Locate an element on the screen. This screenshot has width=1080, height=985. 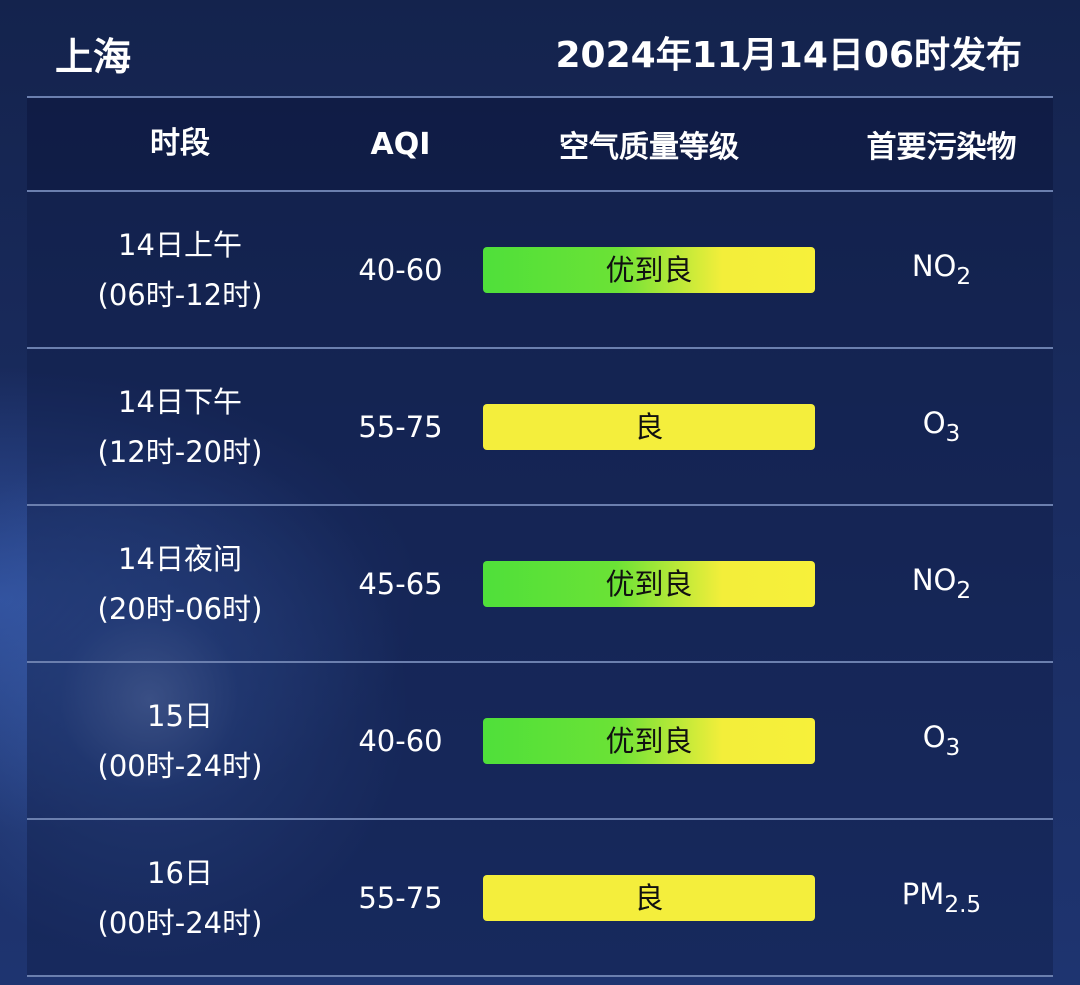
pollutant-cell: PM2.5 is located at coordinates (941, 897).